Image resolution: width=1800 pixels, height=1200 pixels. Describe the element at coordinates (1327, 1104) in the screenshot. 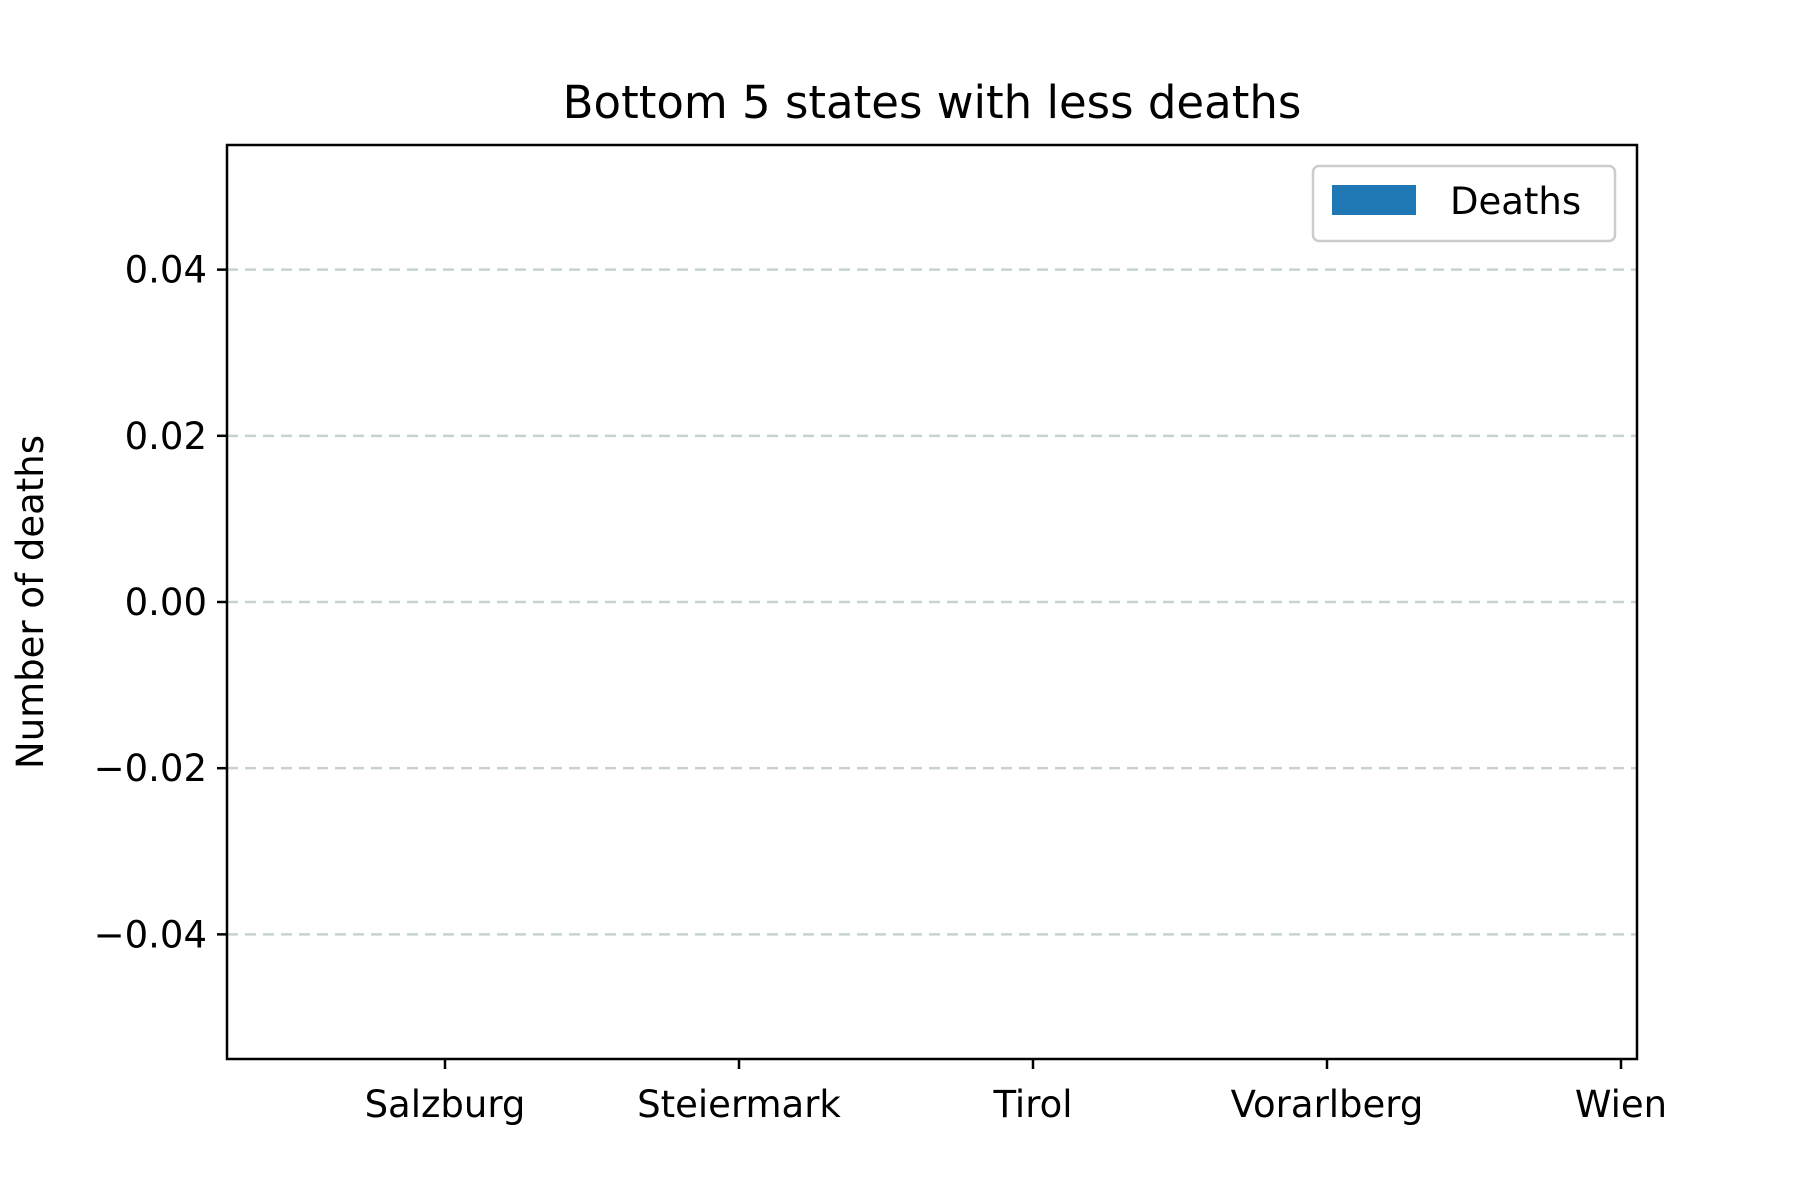

I see `x-tick-label: Vorarlberg` at that location.